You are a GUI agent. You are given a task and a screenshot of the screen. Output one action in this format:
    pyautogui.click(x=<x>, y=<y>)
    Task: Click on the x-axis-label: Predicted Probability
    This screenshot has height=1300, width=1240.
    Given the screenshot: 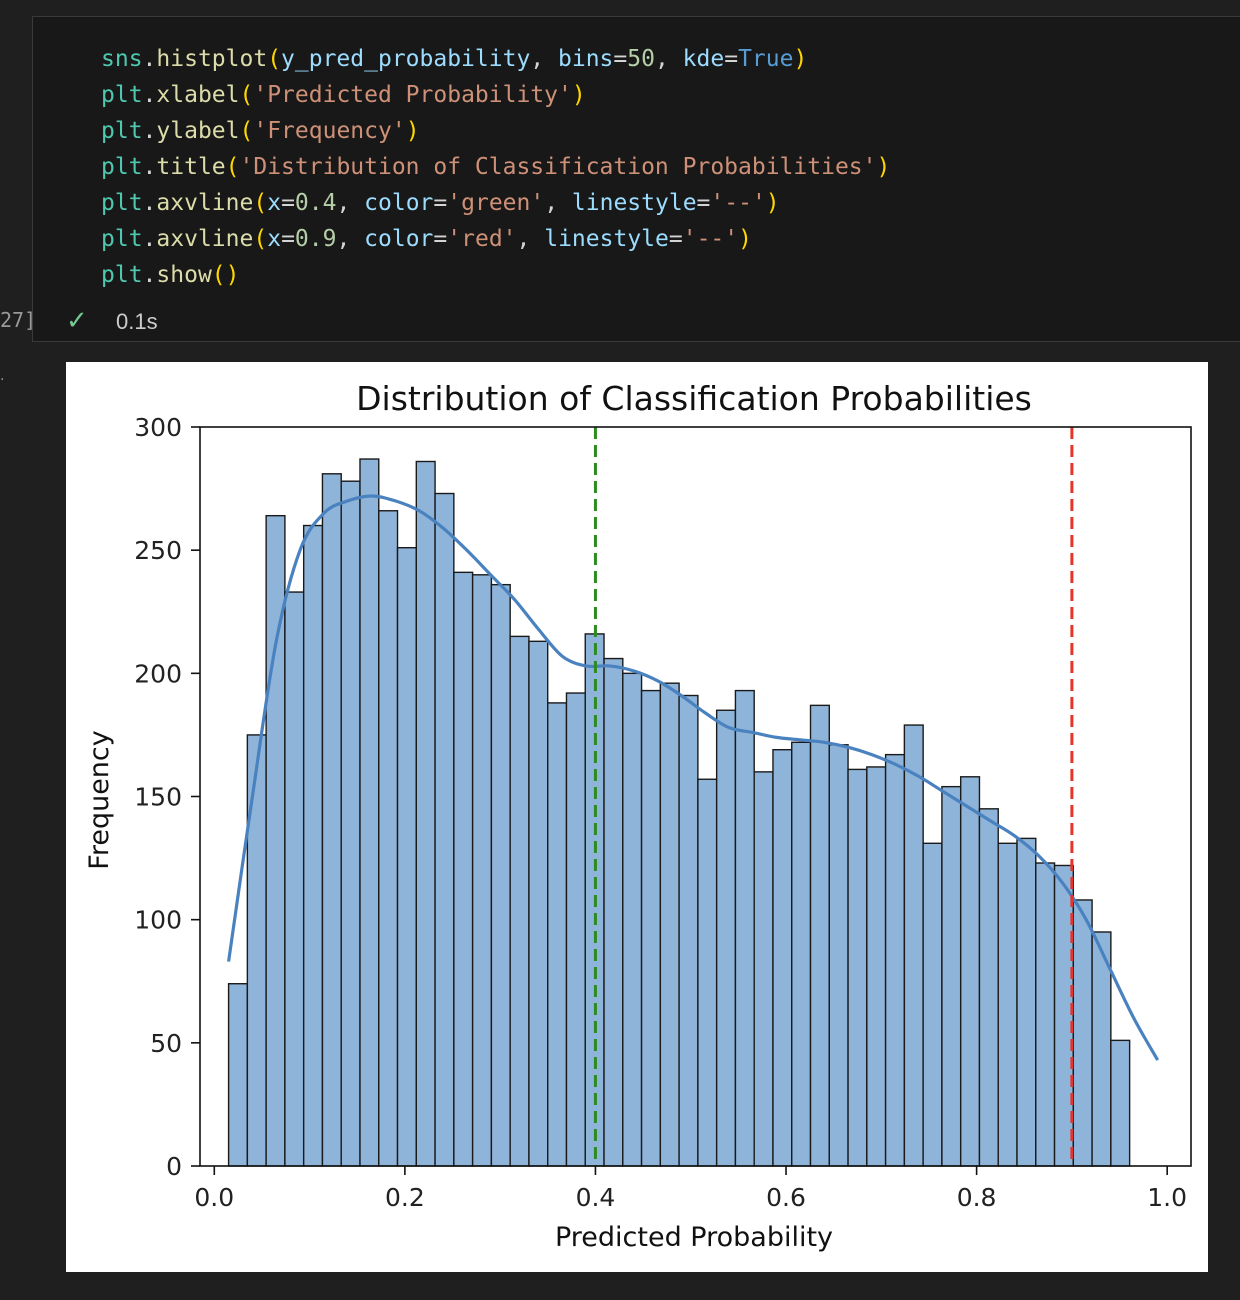 What is the action you would take?
    pyautogui.click(x=694, y=1237)
    